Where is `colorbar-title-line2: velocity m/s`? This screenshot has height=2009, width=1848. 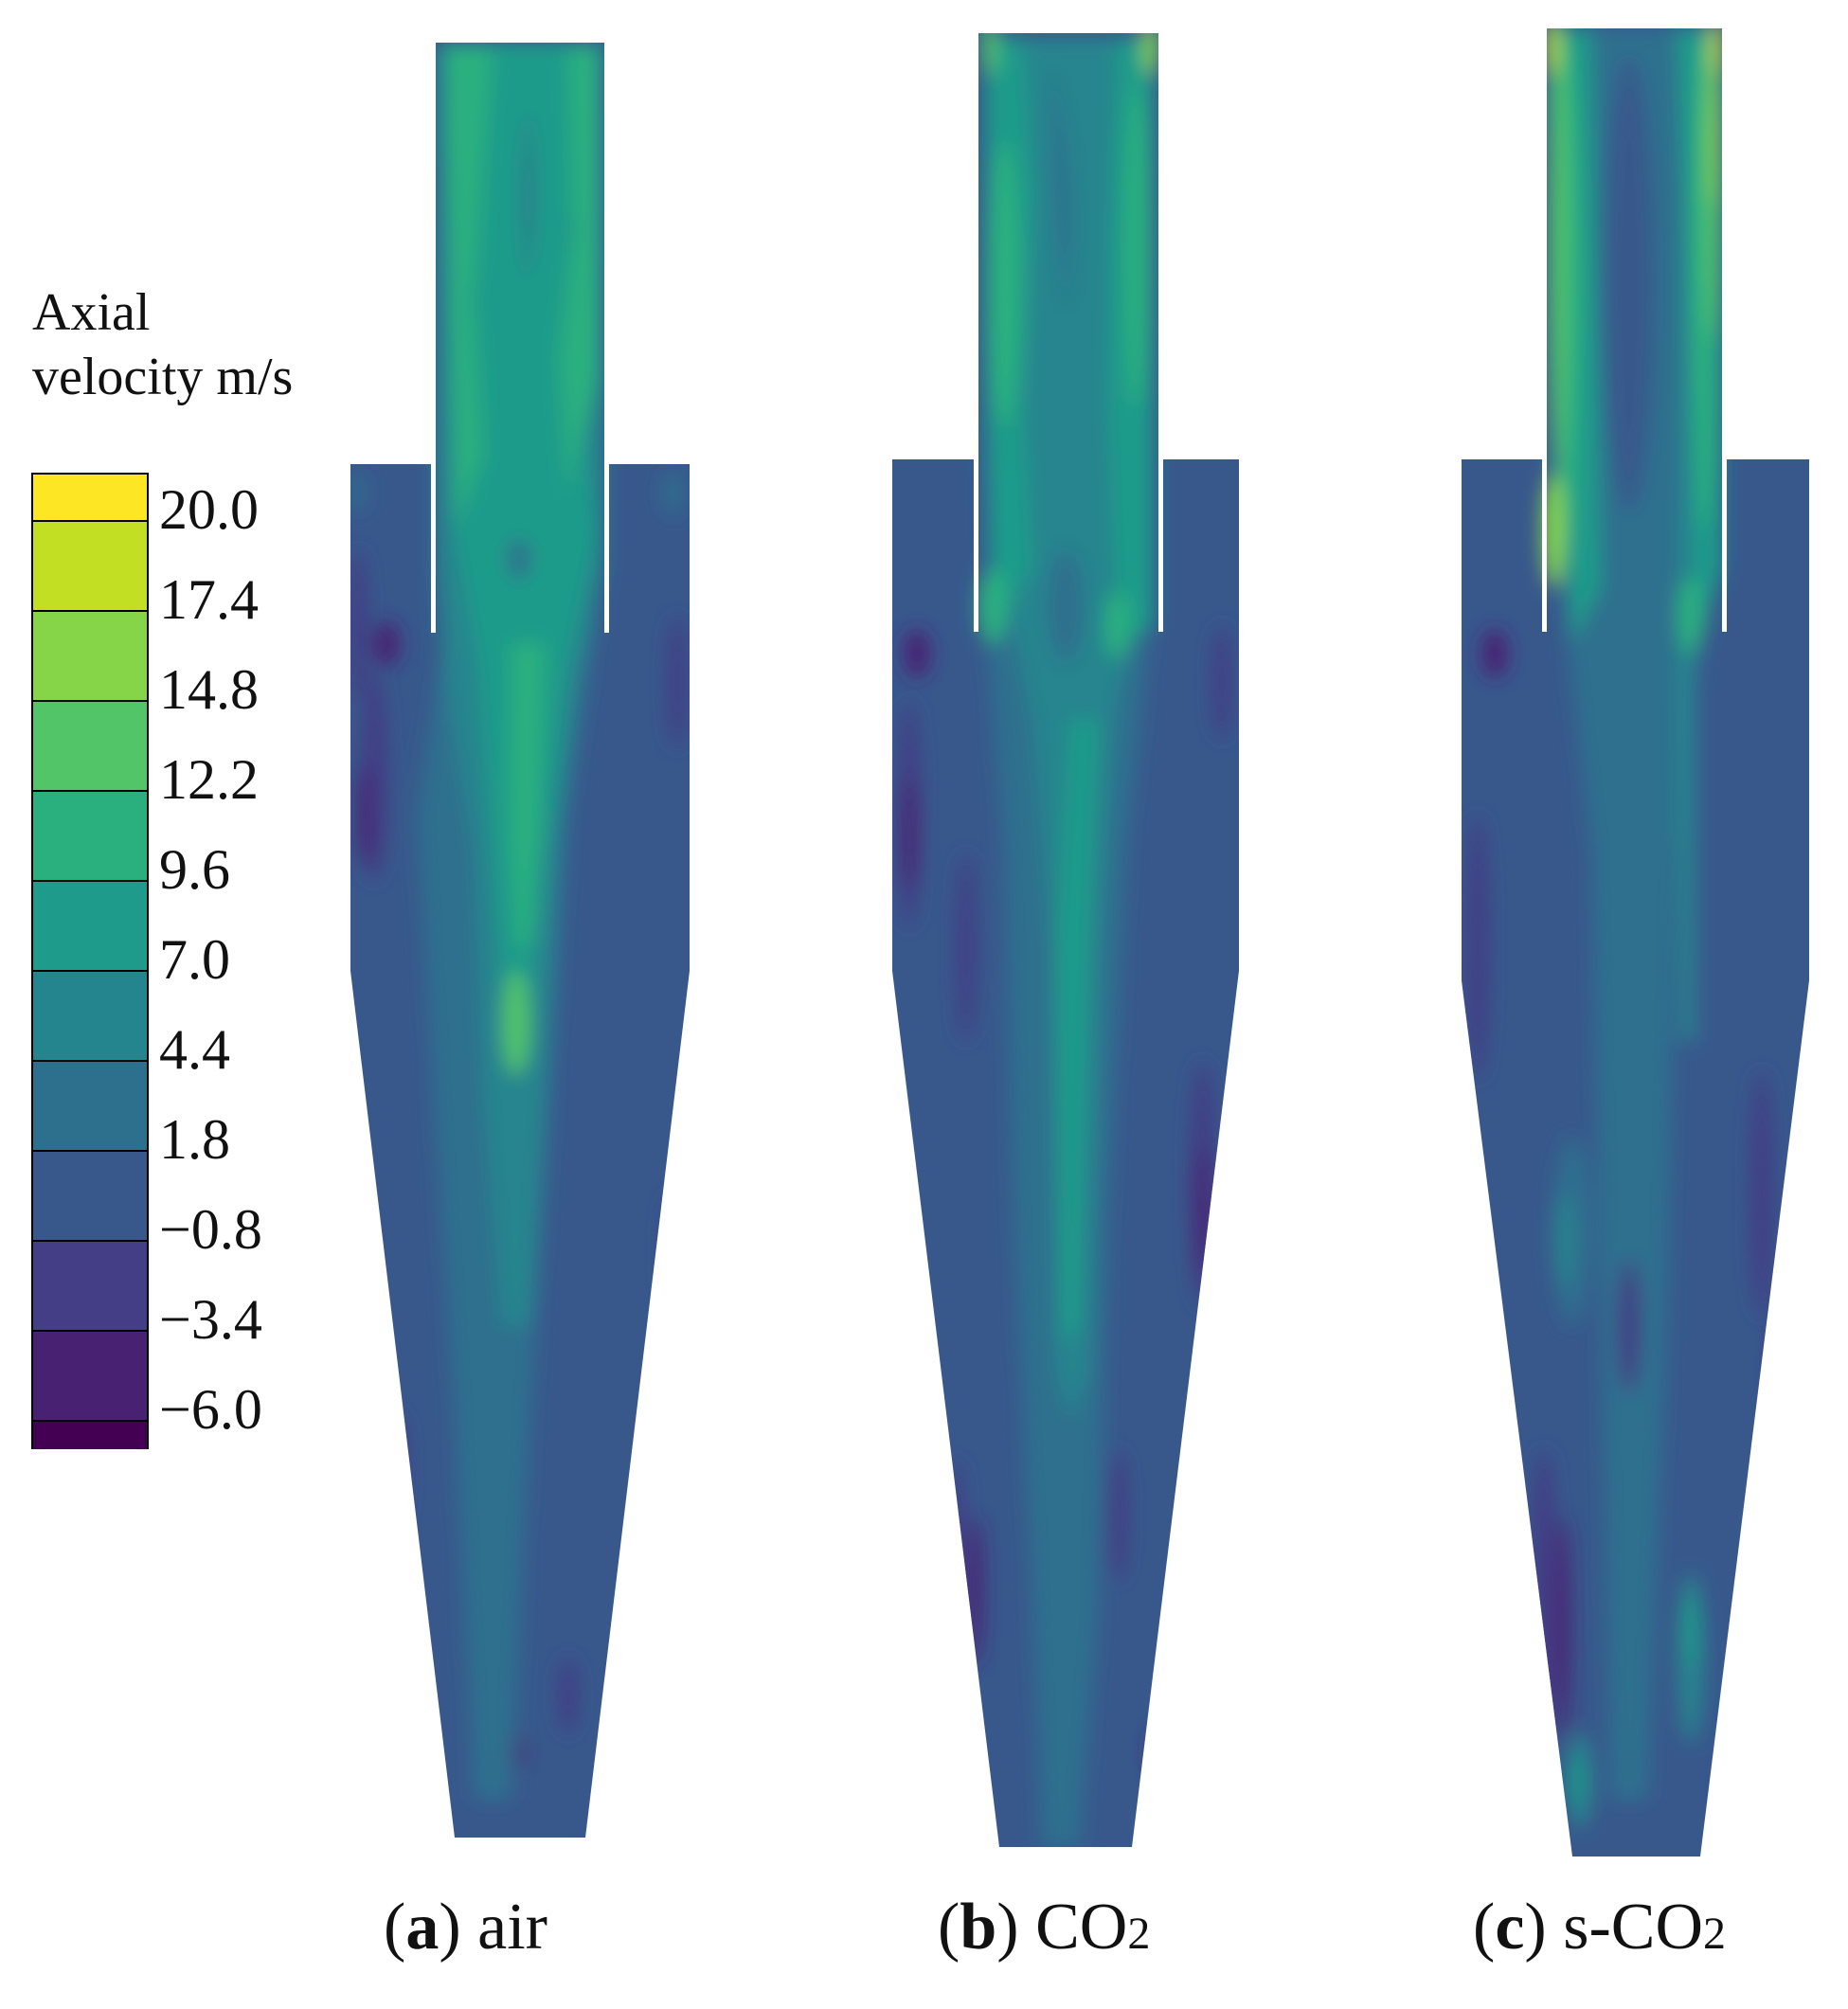 colorbar-title-line2: velocity m/s is located at coordinates (163, 377).